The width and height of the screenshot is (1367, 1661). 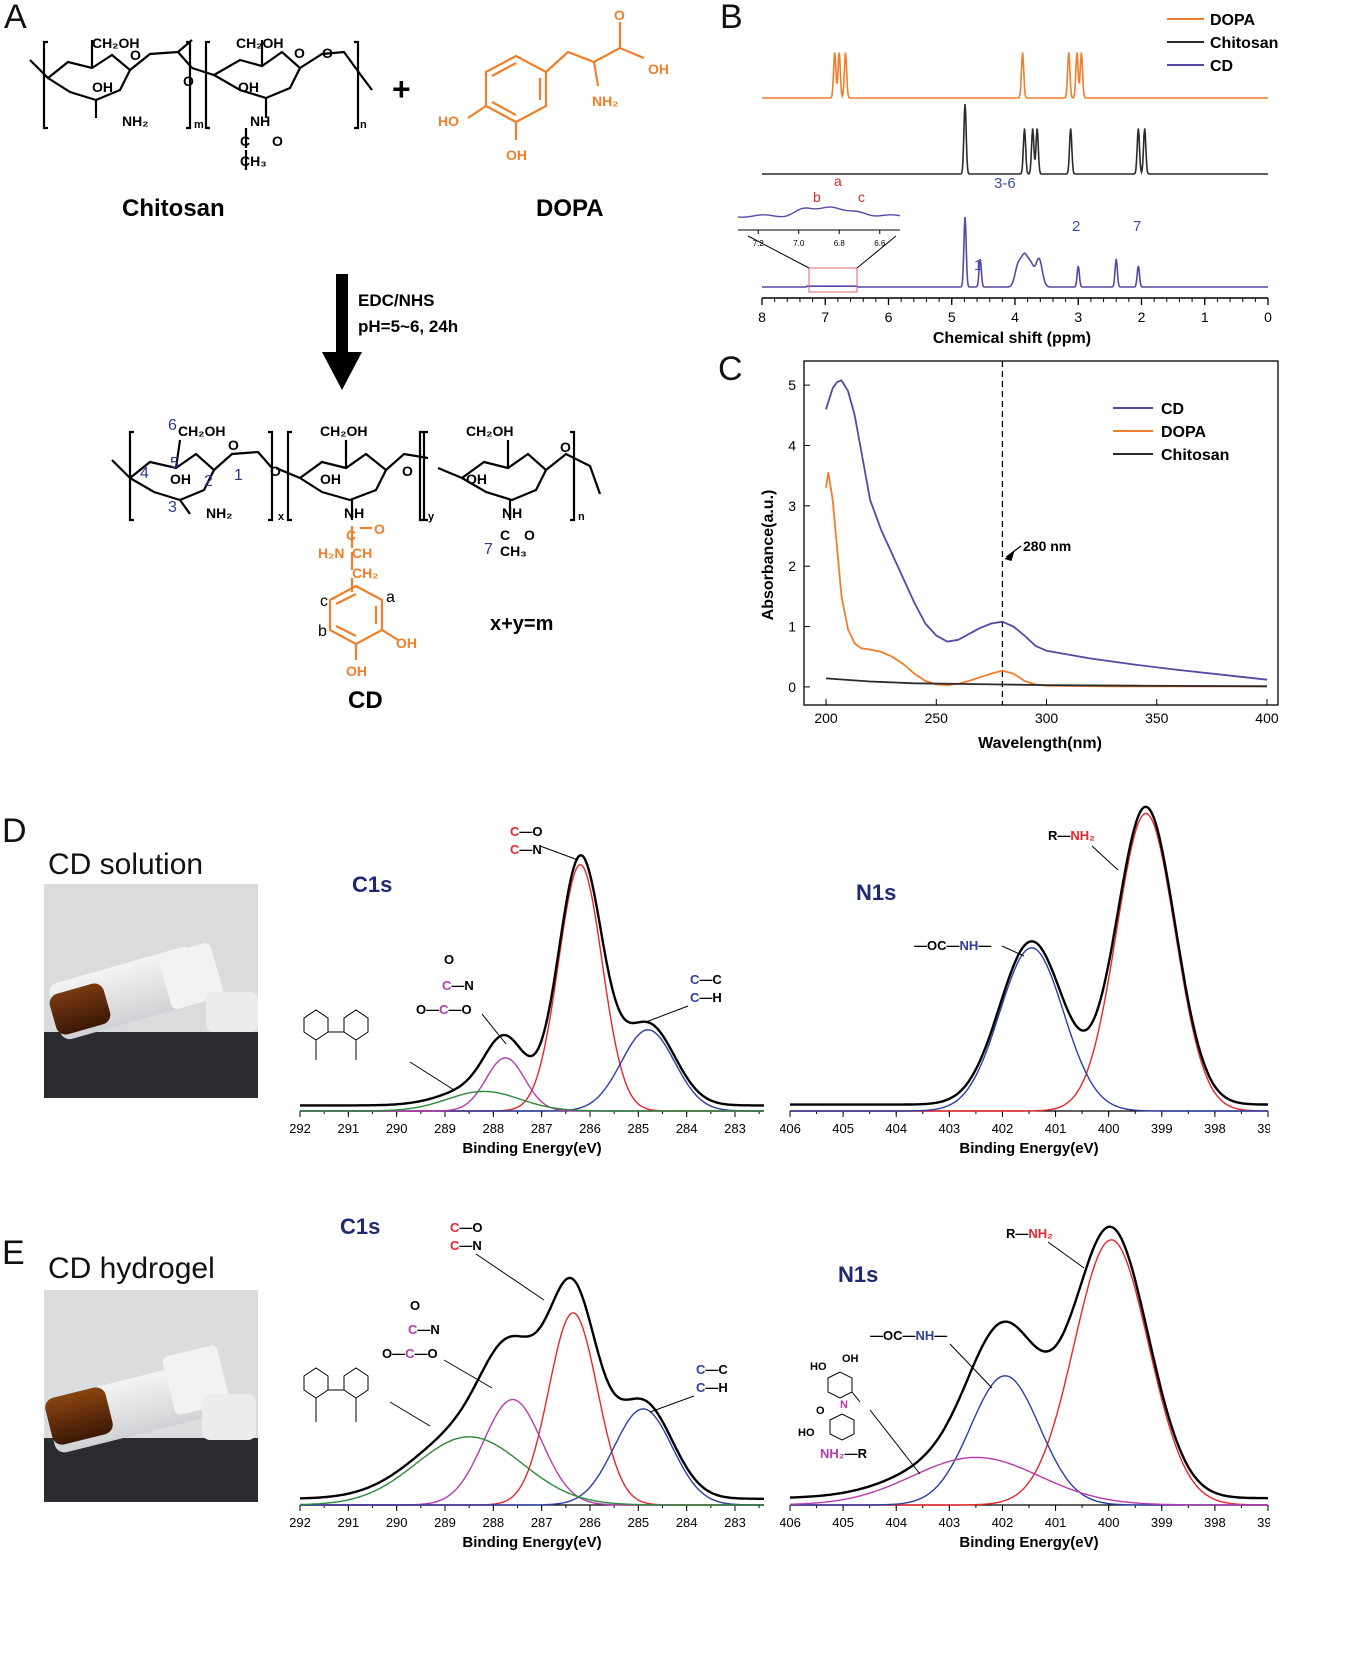 I want to click on nmr-inset-connector, so click(x=876, y=252).